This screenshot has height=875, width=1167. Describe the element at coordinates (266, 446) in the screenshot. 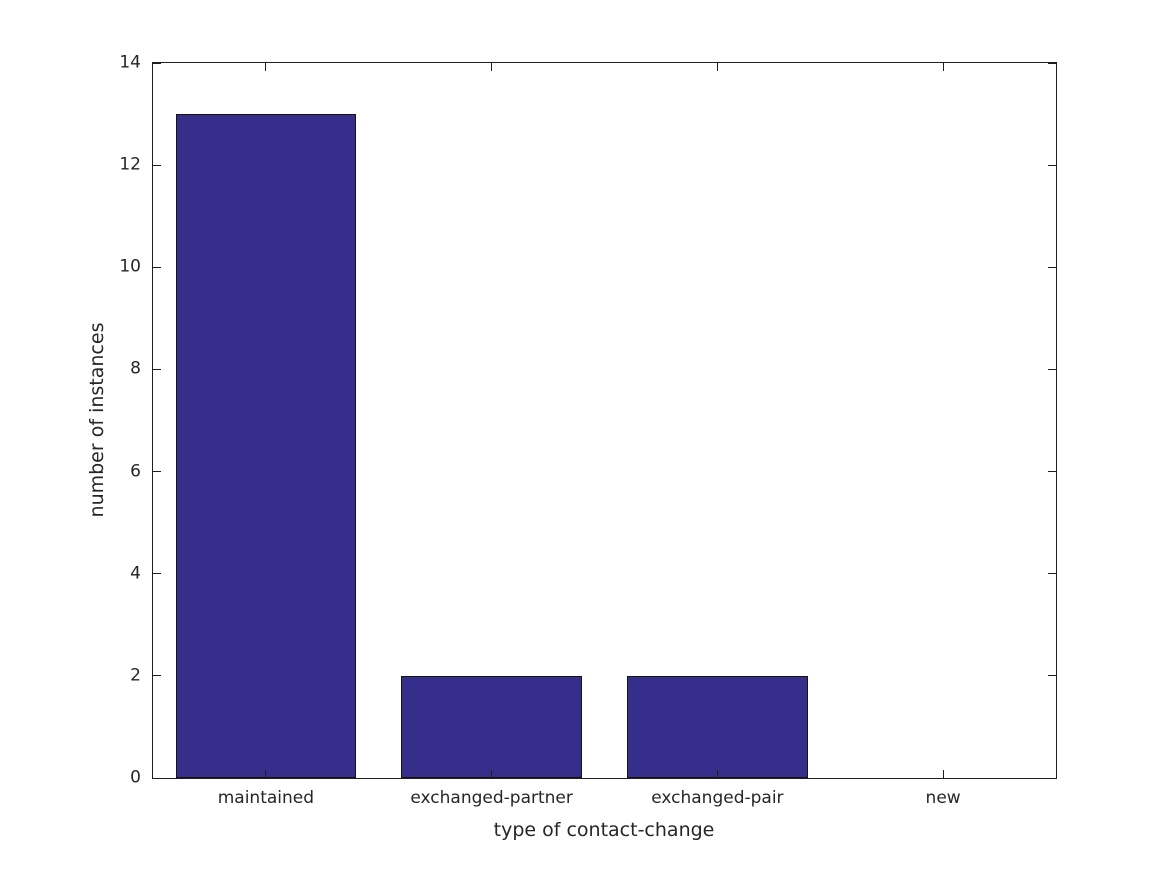

I see `bar-maintained` at that location.